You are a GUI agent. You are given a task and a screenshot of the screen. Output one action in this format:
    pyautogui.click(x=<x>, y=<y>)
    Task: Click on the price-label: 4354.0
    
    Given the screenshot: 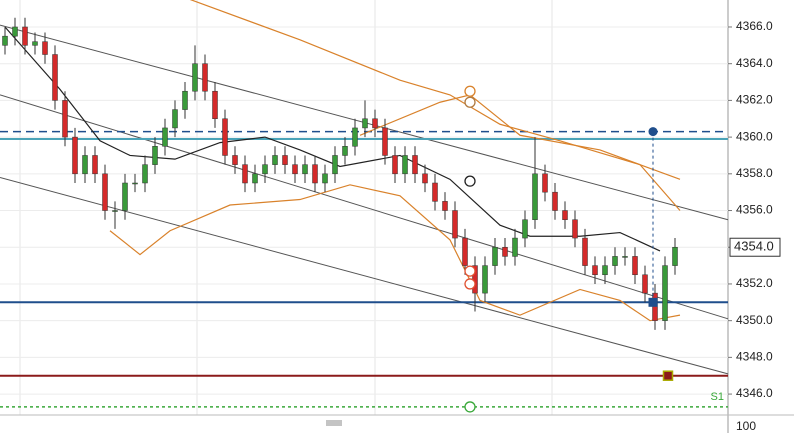 What is the action you would take?
    pyautogui.click(x=754, y=246)
    